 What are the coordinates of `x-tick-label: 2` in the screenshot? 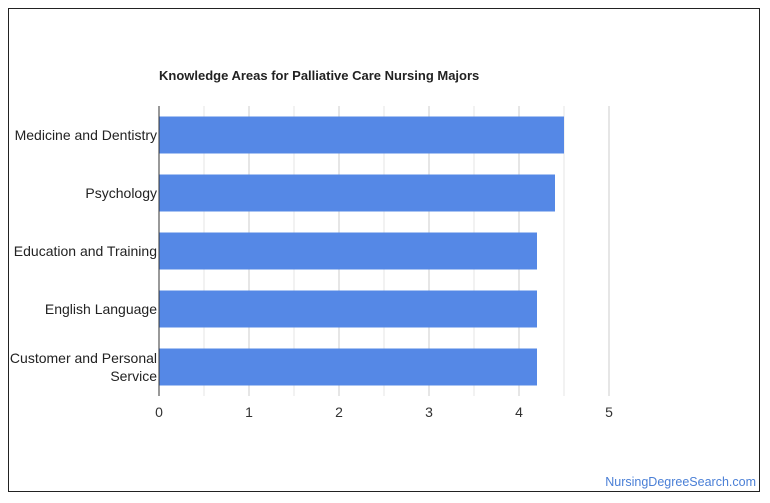 It's located at (339, 412).